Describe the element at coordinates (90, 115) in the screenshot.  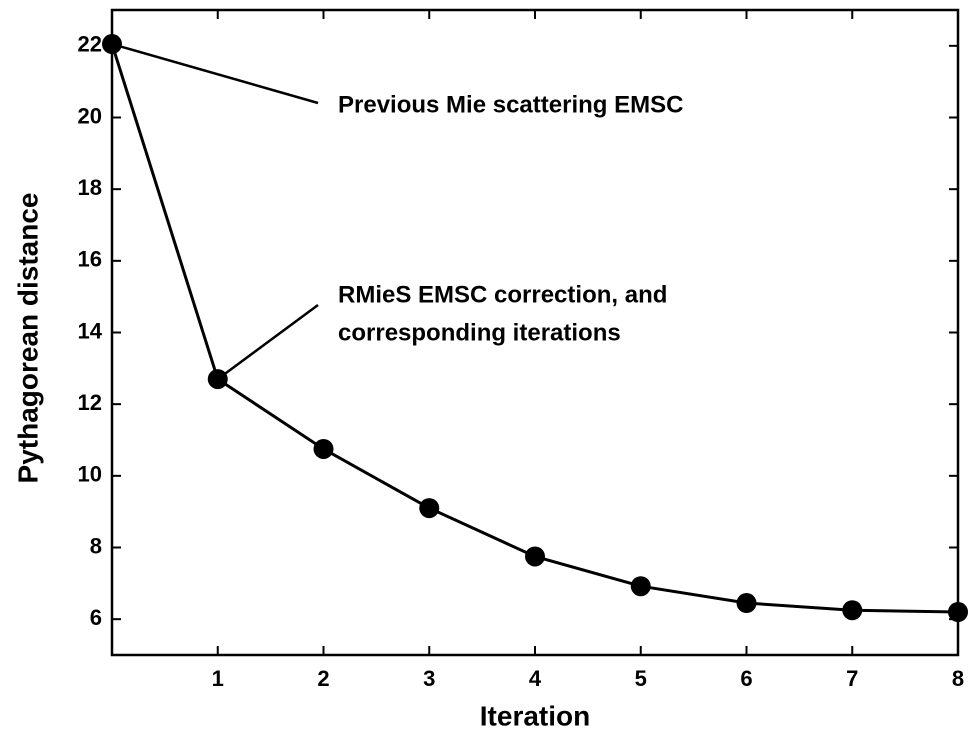
I see `y-tick-label: 20` at that location.